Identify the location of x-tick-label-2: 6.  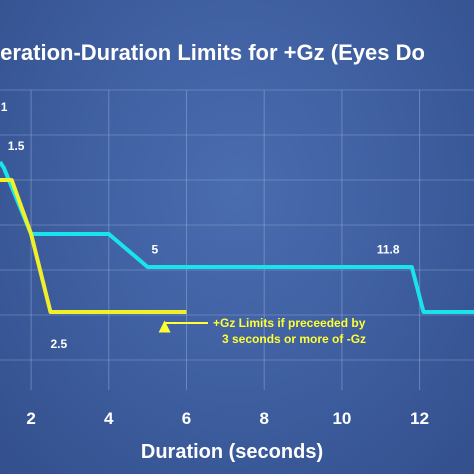
(186, 418).